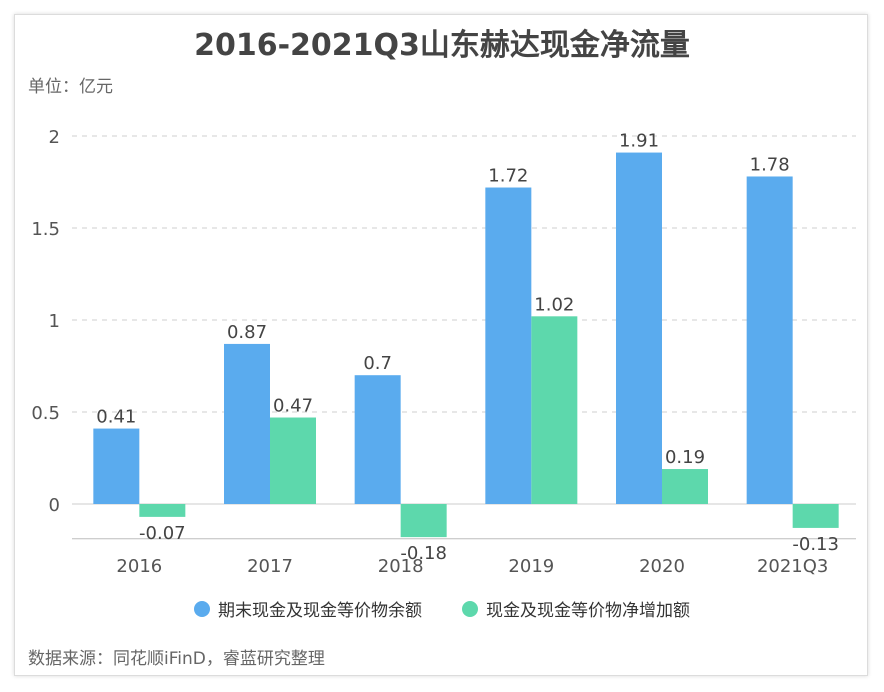 This screenshot has height=692, width=884. Describe the element at coordinates (639, 328) in the screenshot. I see `bar-balance-2020` at that location.